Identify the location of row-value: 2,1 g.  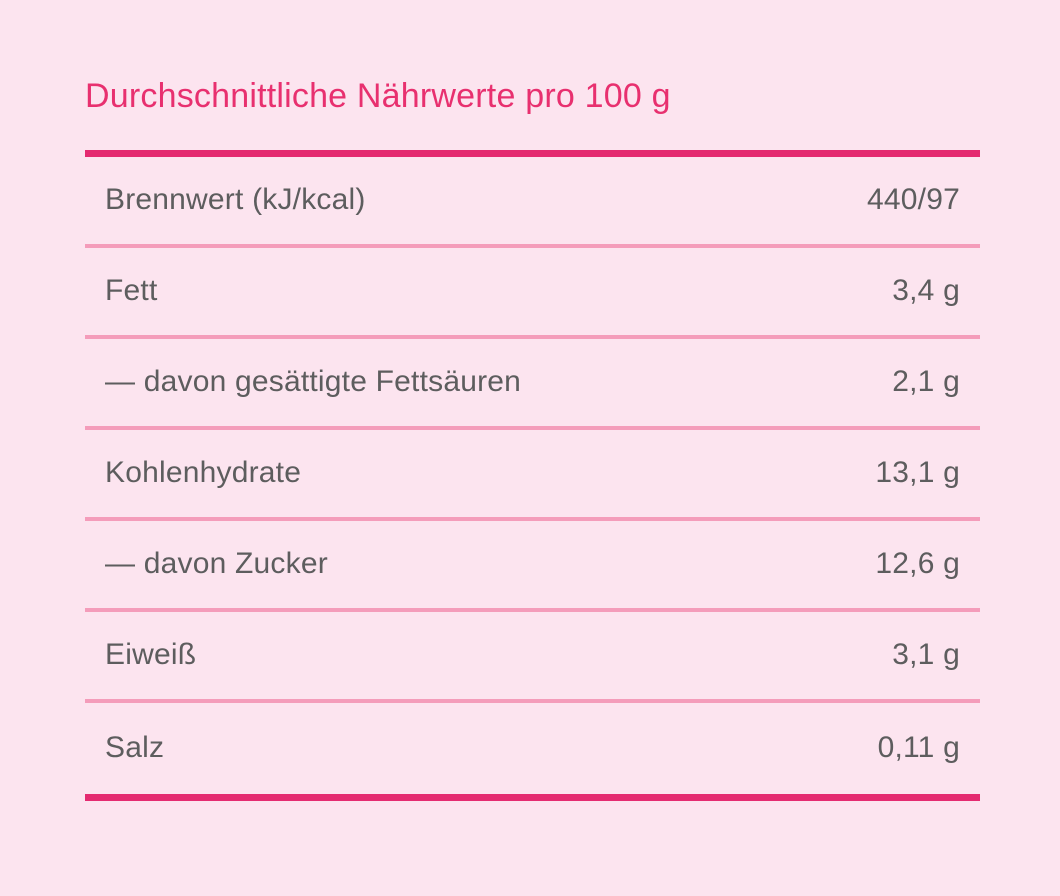
(926, 382).